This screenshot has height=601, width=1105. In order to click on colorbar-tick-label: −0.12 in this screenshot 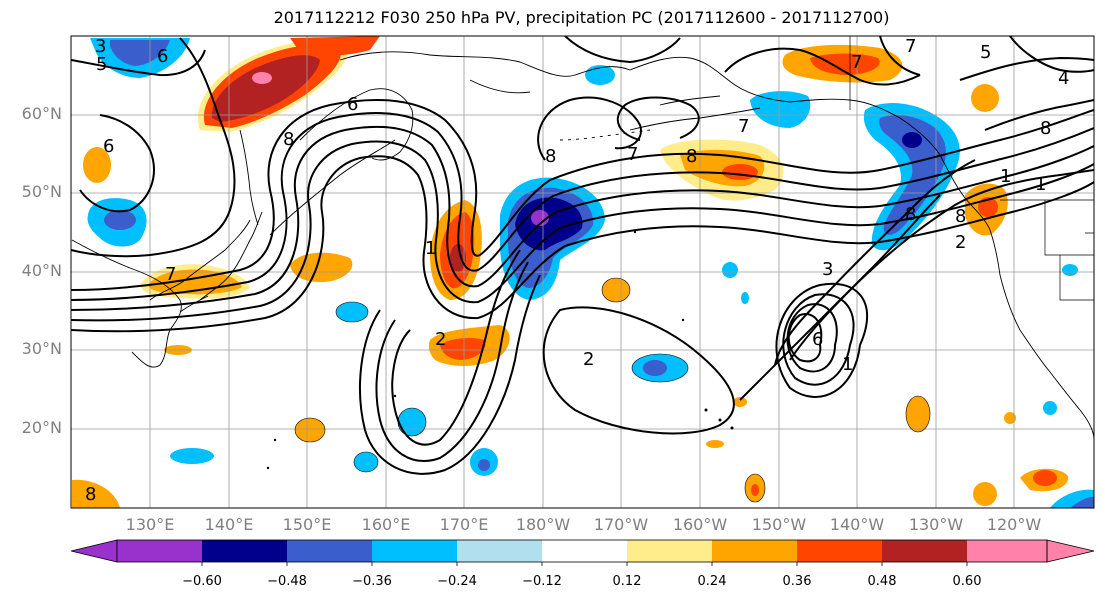, I will do `click(542, 581)`.